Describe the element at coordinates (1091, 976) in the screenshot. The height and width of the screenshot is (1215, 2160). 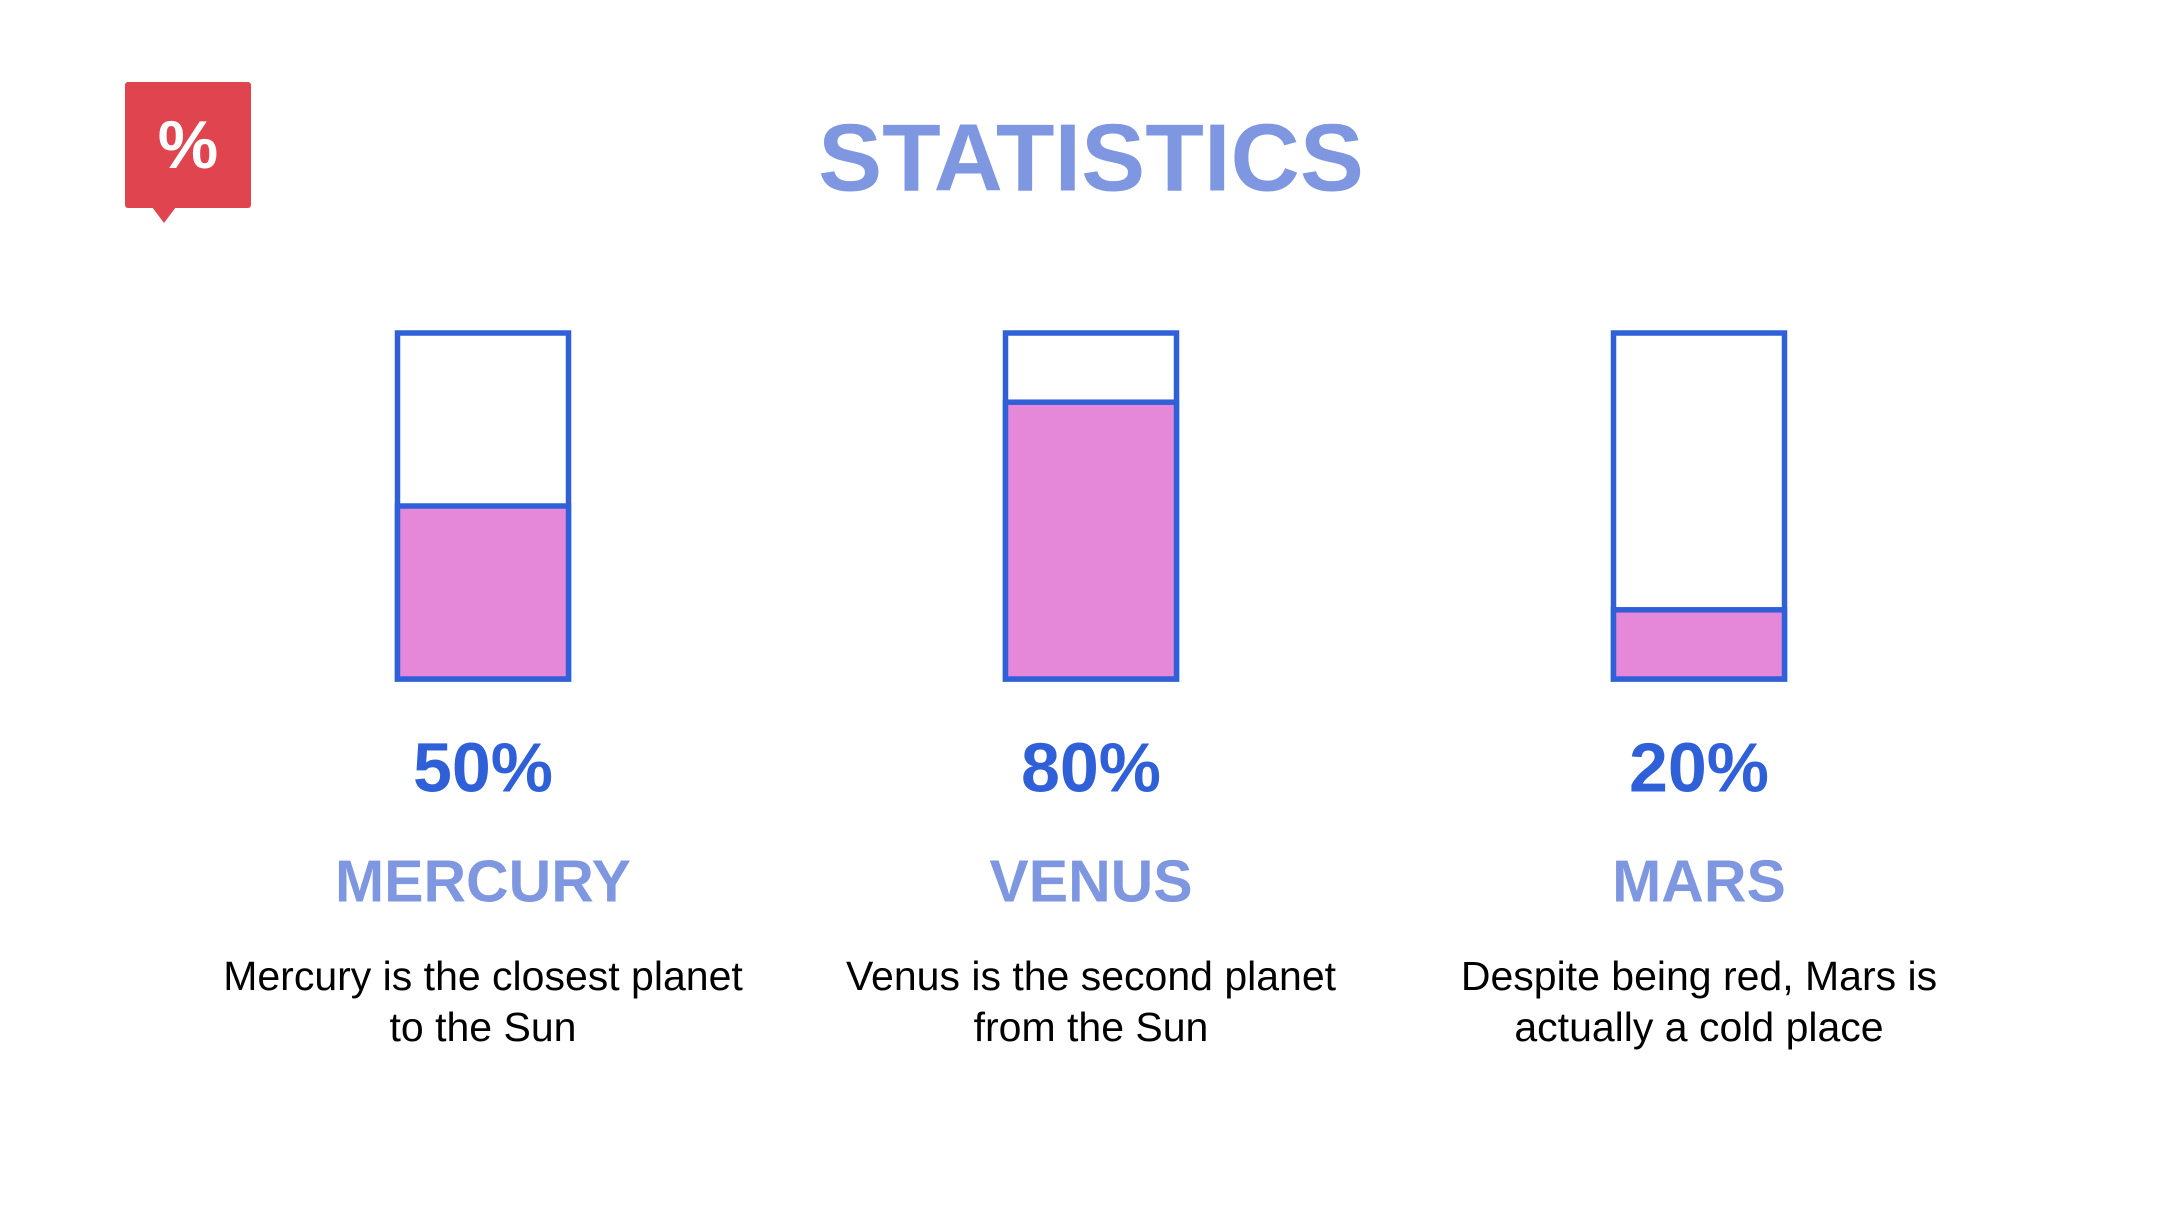
I see `description: Venus is the second planet` at that location.